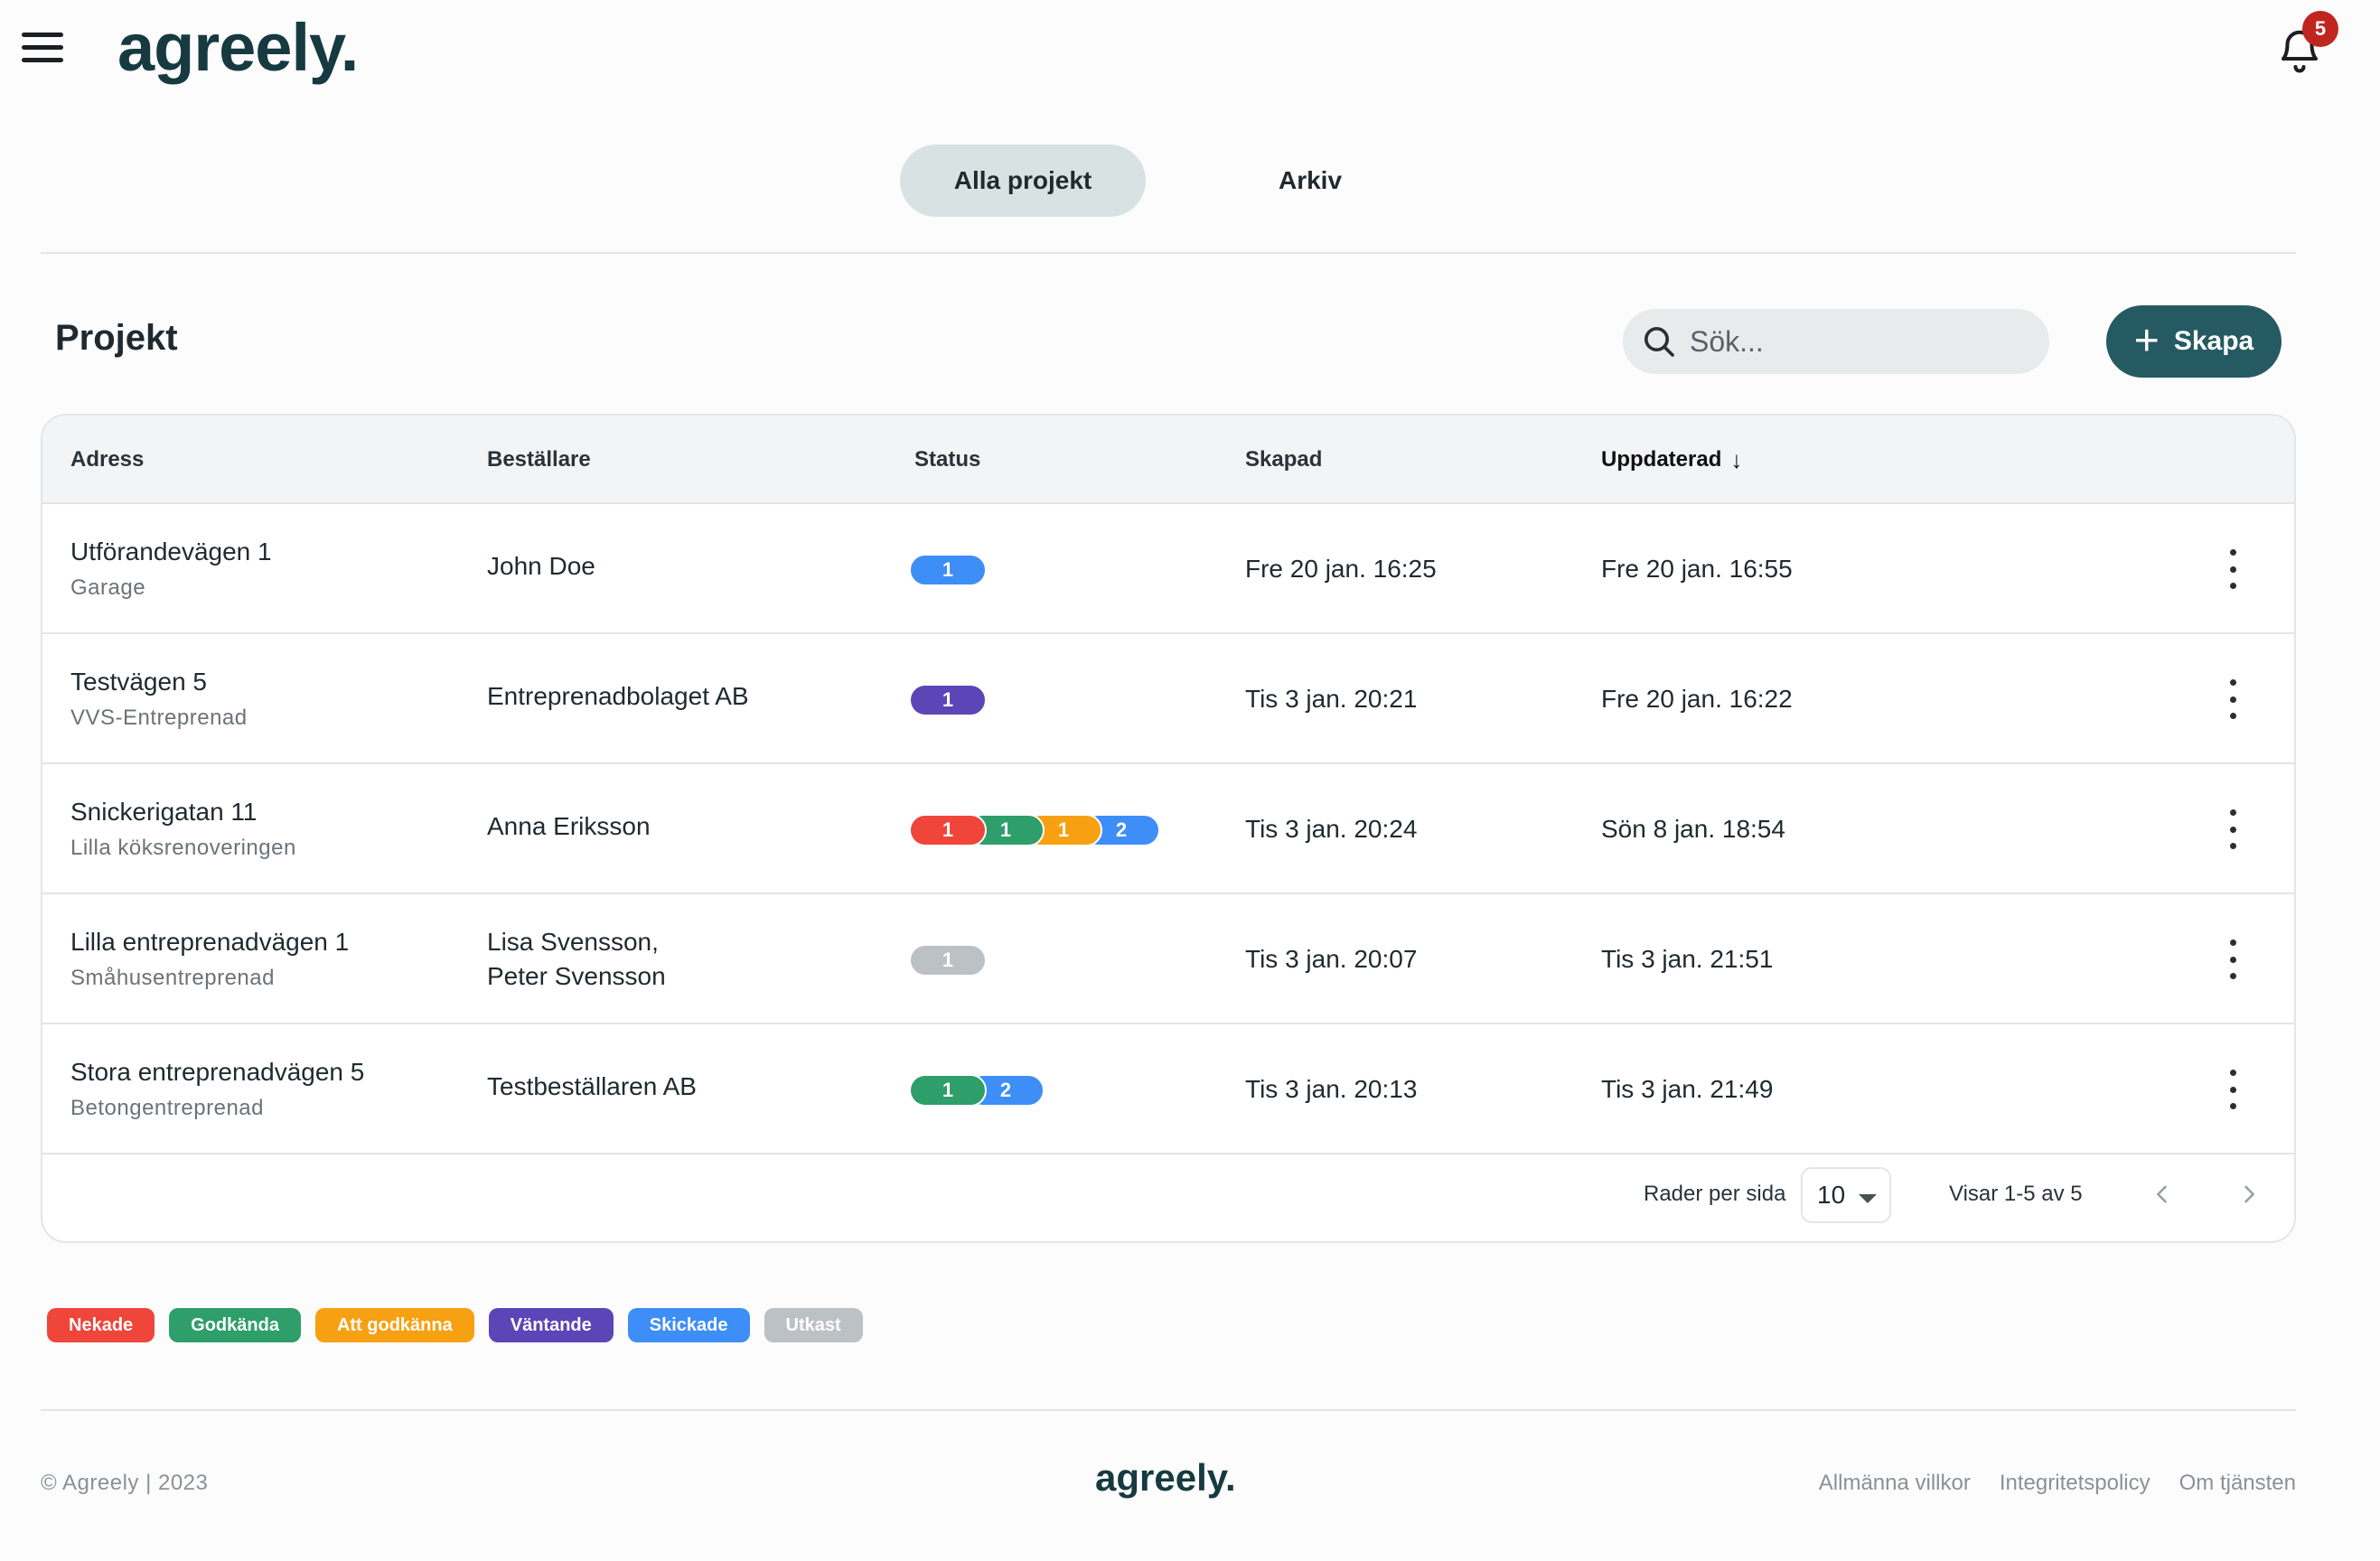  I want to click on client-cell: Testbeställaren AB, so click(592, 1089).